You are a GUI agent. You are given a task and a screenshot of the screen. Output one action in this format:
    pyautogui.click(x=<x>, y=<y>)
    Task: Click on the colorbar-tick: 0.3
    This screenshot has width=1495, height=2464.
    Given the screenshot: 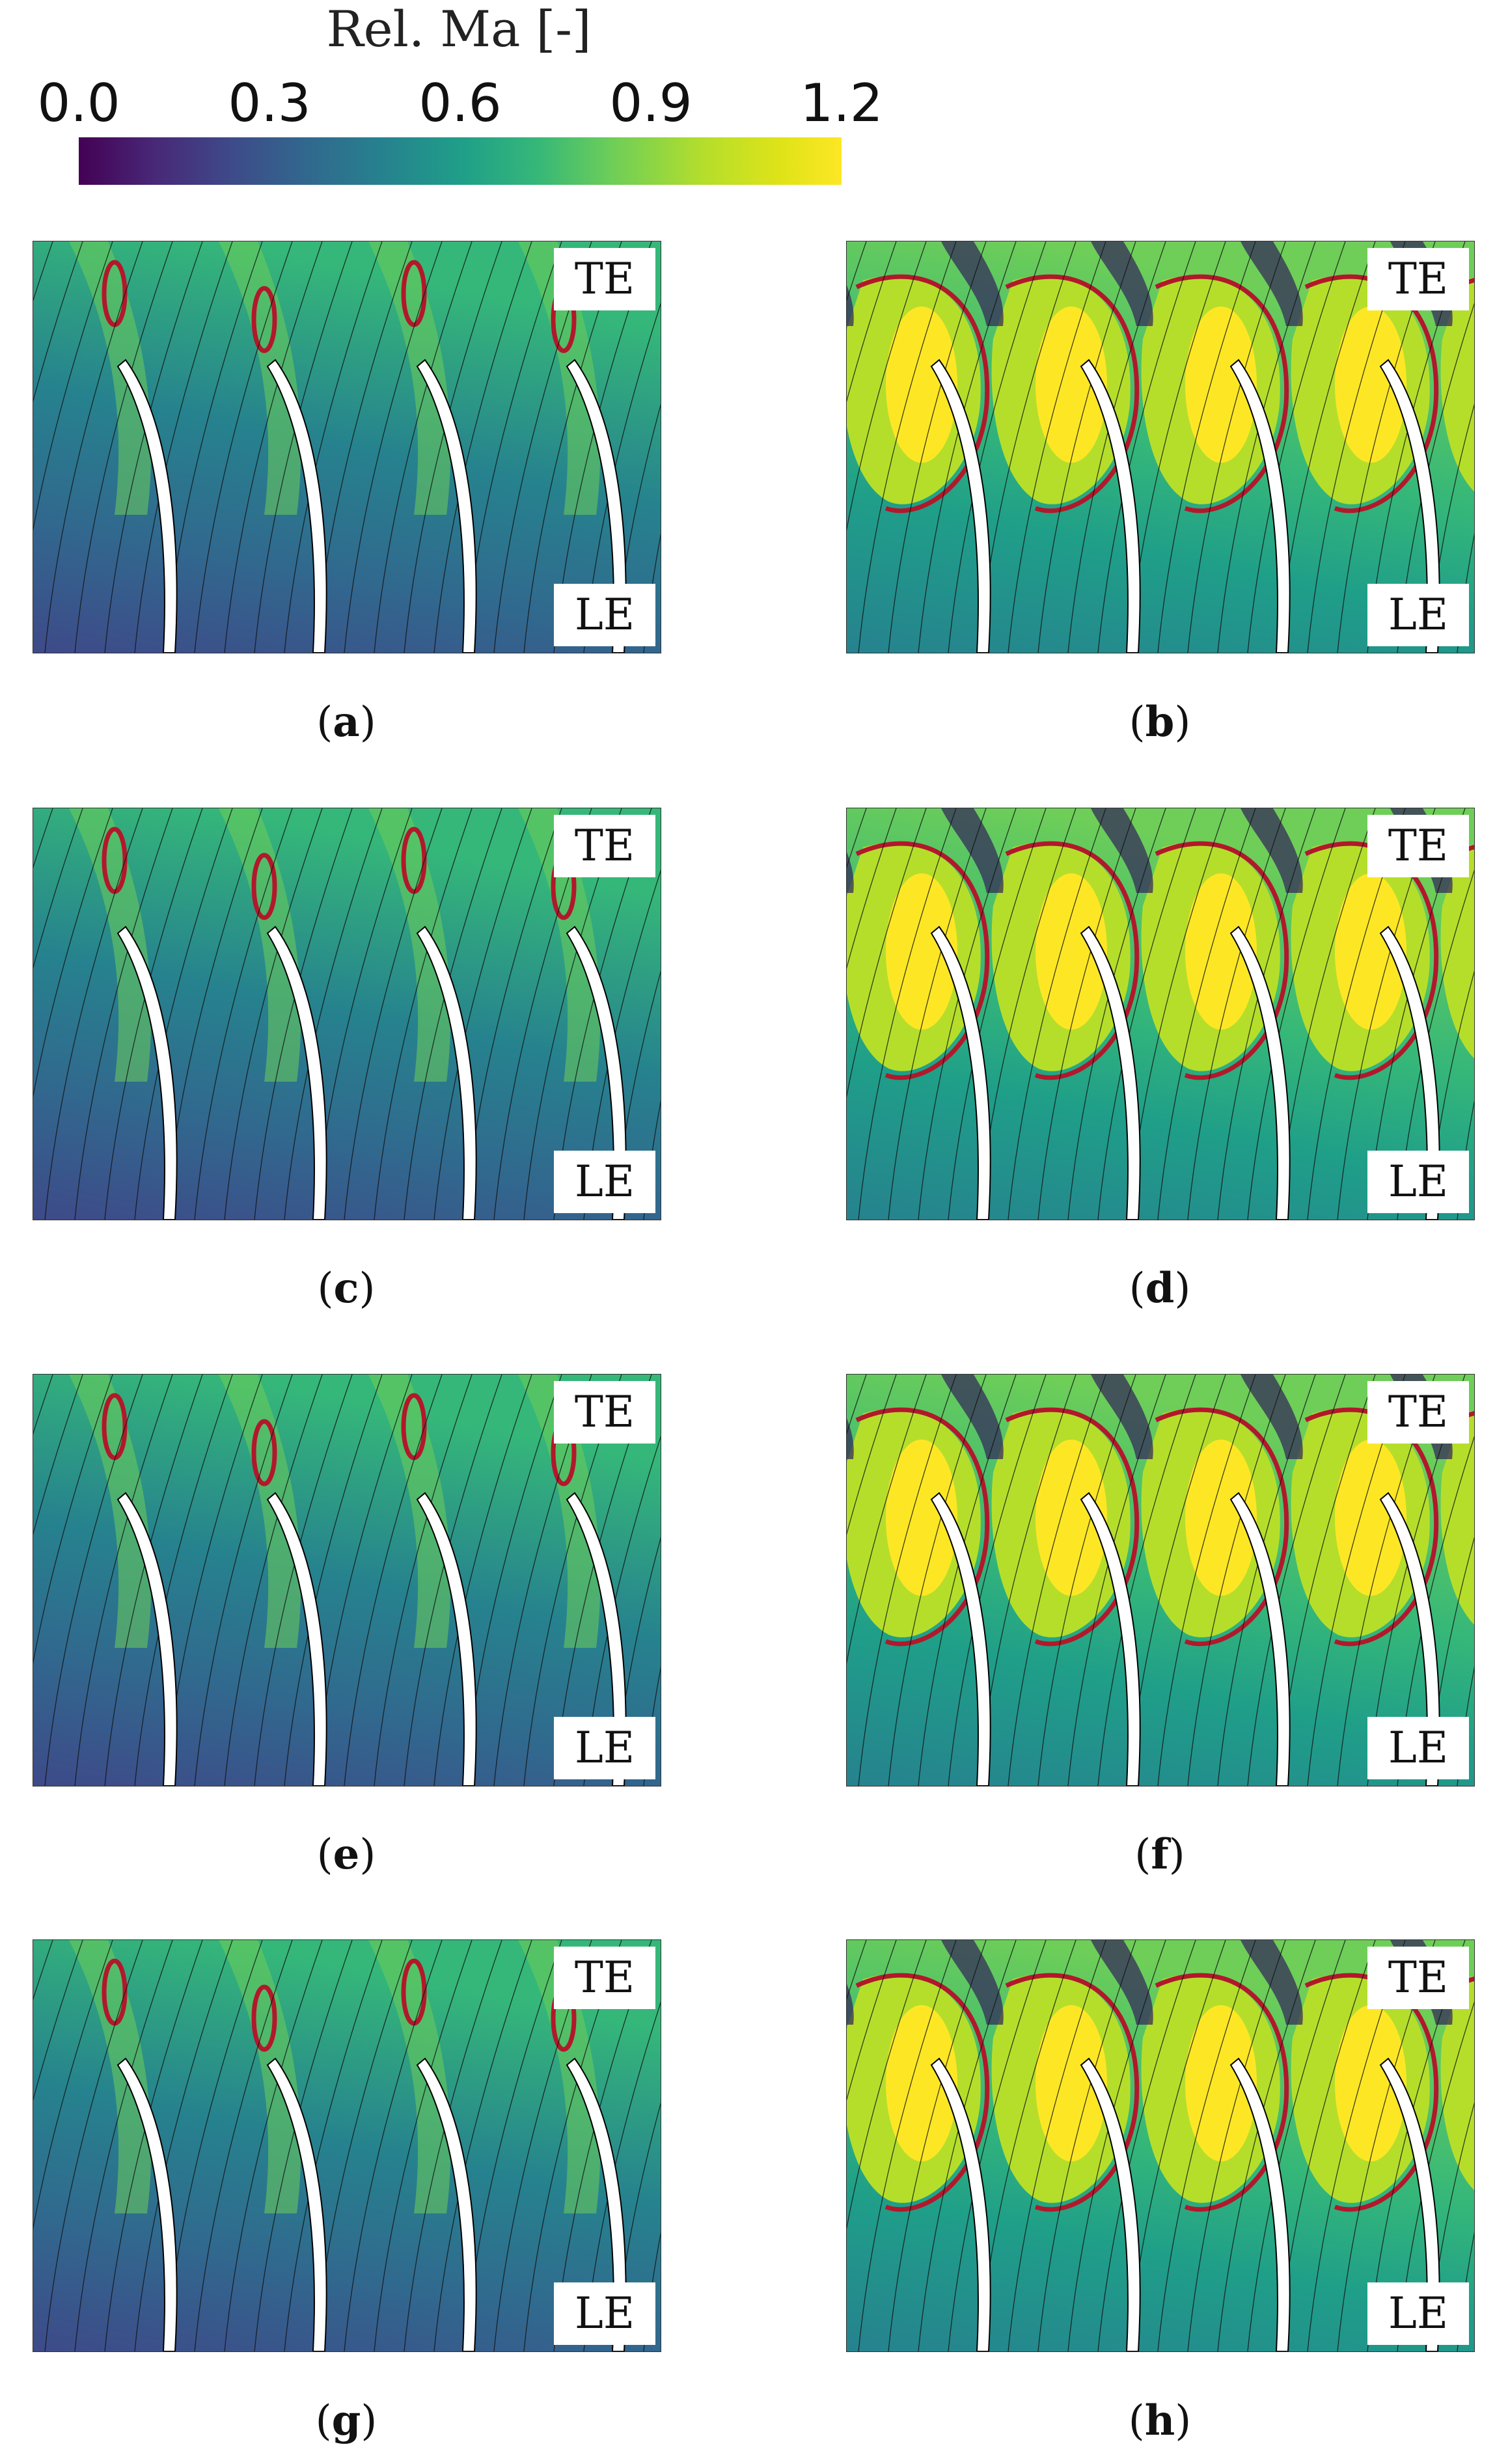 What is the action you would take?
    pyautogui.click(x=269, y=103)
    